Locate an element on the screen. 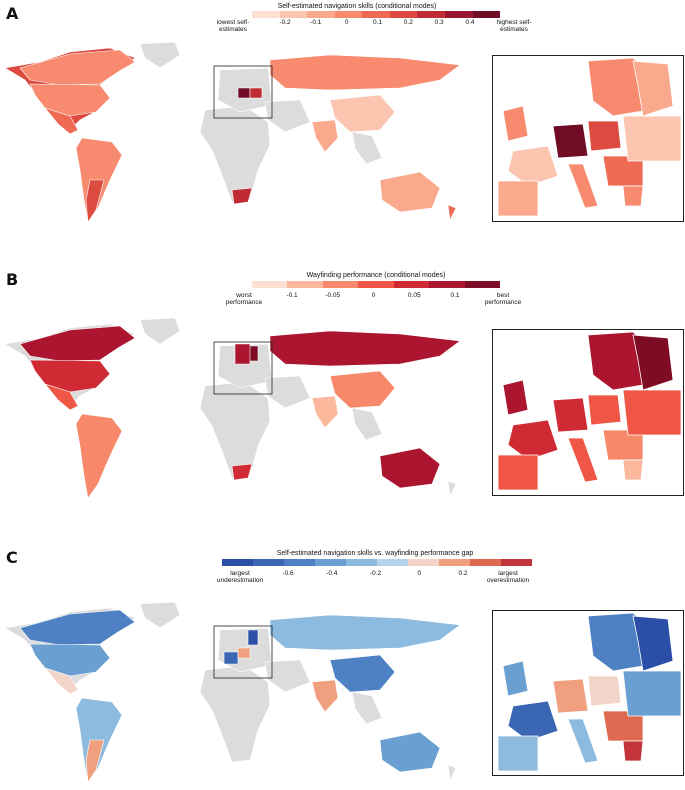 The height and width of the screenshot is (790, 685). legend-tick-label: -0.05 is located at coordinates (333, 295).